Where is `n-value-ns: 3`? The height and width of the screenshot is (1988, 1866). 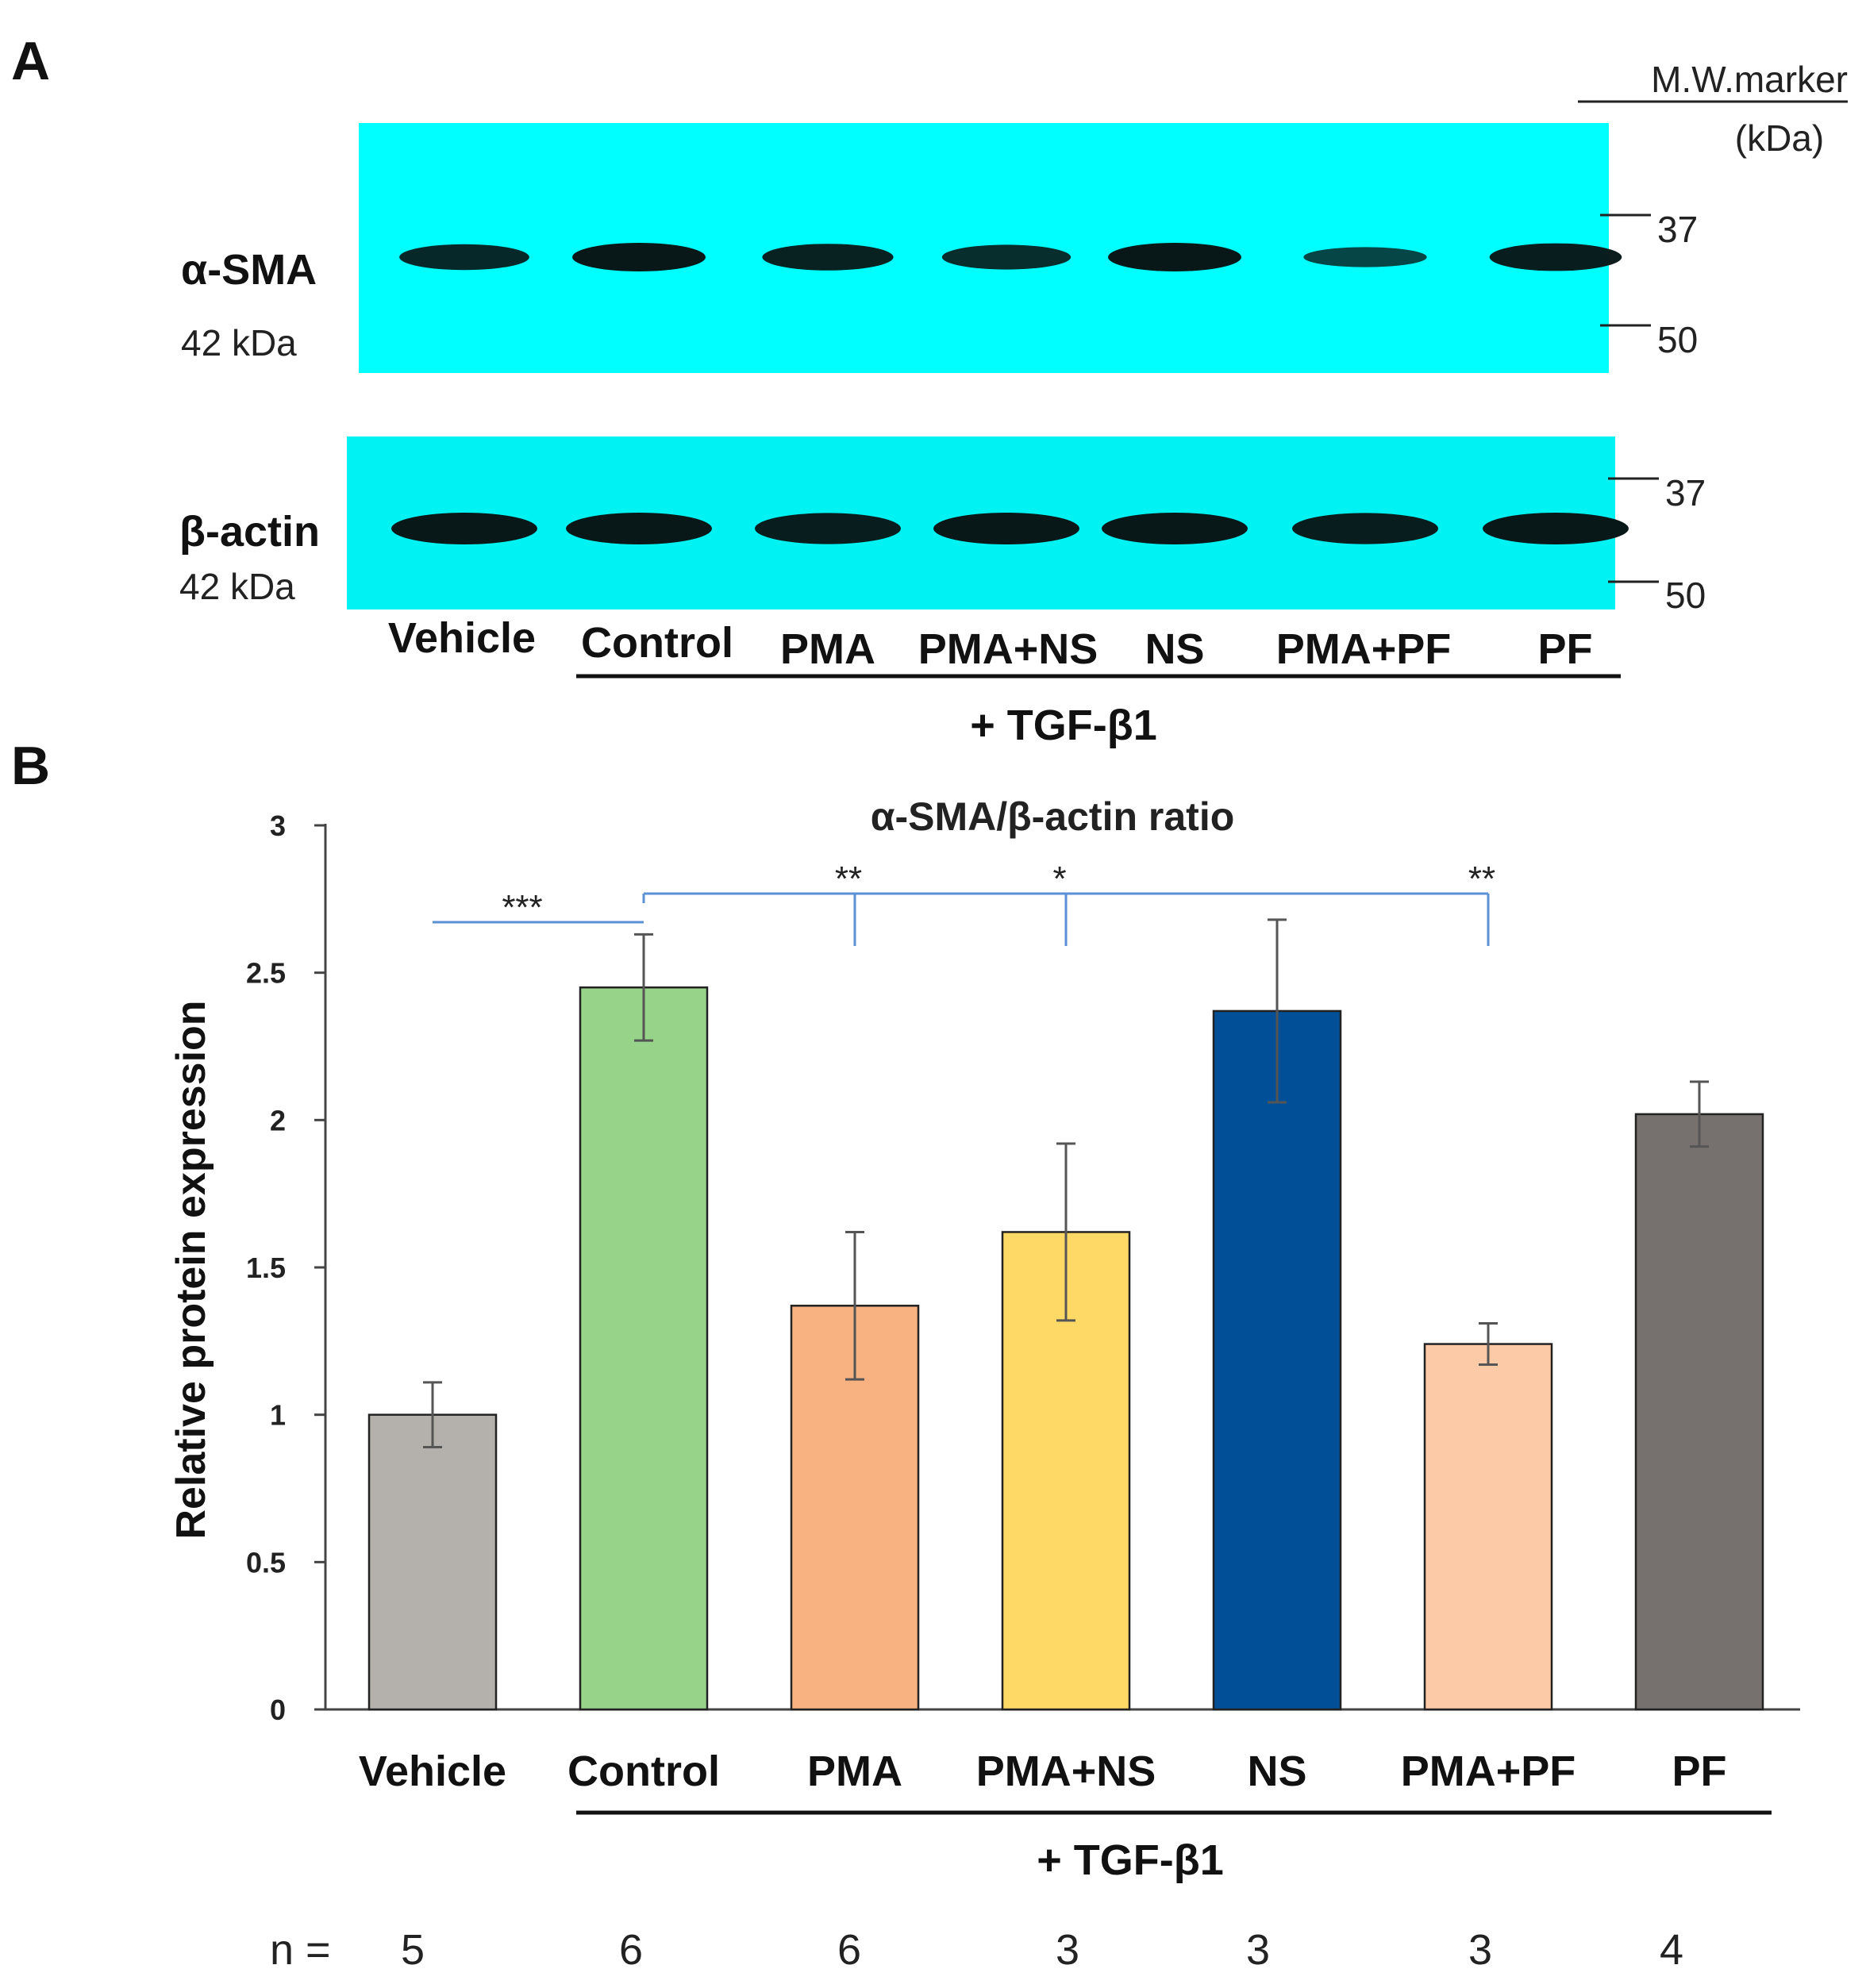 n-value-ns: 3 is located at coordinates (1258, 1950).